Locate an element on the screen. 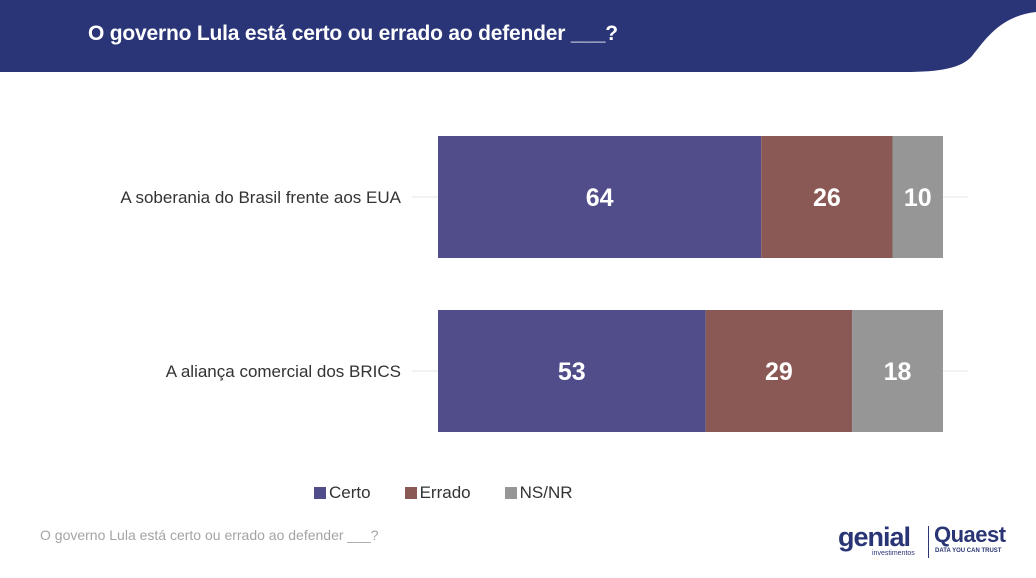 This screenshot has height=578, width=1036. category-label: A aliança comercial dos BRICS is located at coordinates (283, 371).